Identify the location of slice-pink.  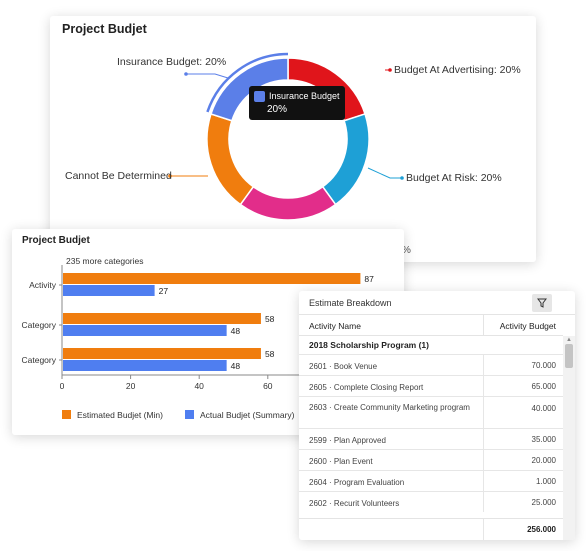
(288, 203).